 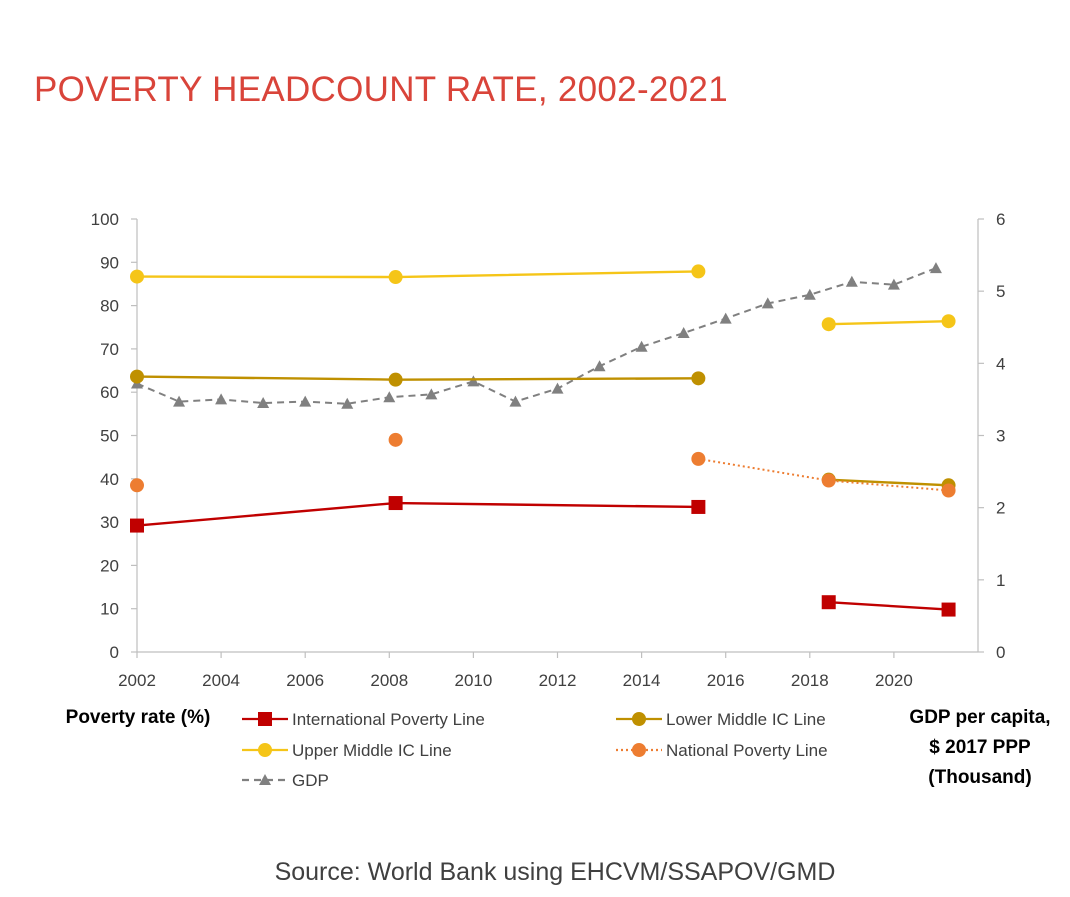 What do you see at coordinates (1000, 508) in the screenshot?
I see `right-tick-label: 2` at bounding box center [1000, 508].